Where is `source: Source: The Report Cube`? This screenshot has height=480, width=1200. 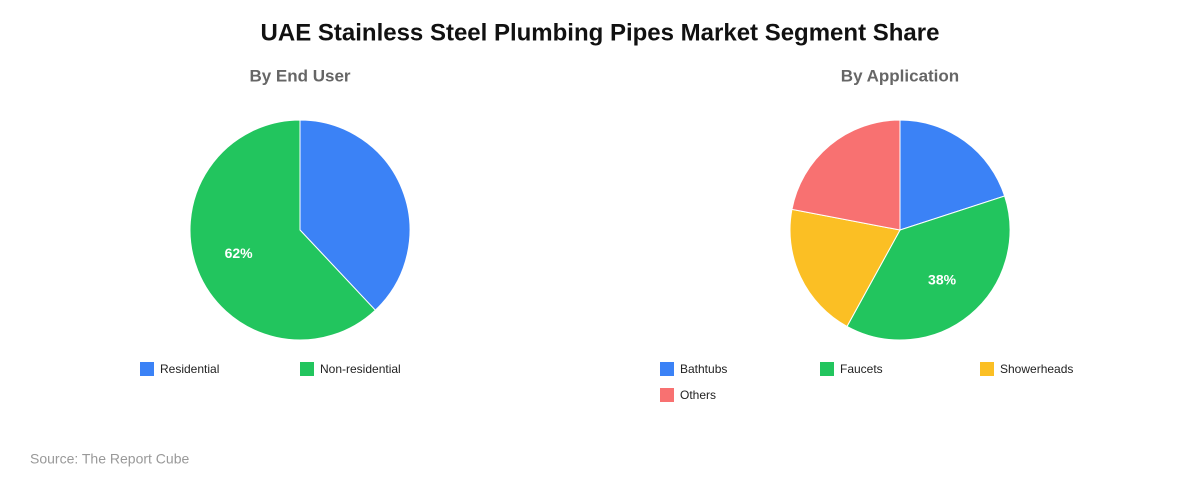 source: Source: The Report Cube is located at coordinates (109, 459).